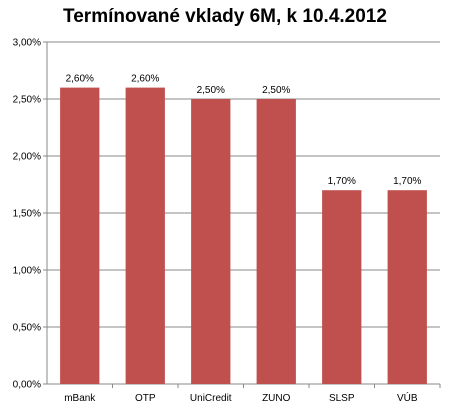  Describe the element at coordinates (225, 16) in the screenshot. I see `chart-title: Termínované vklady 6M, k 10.4.2012` at that location.